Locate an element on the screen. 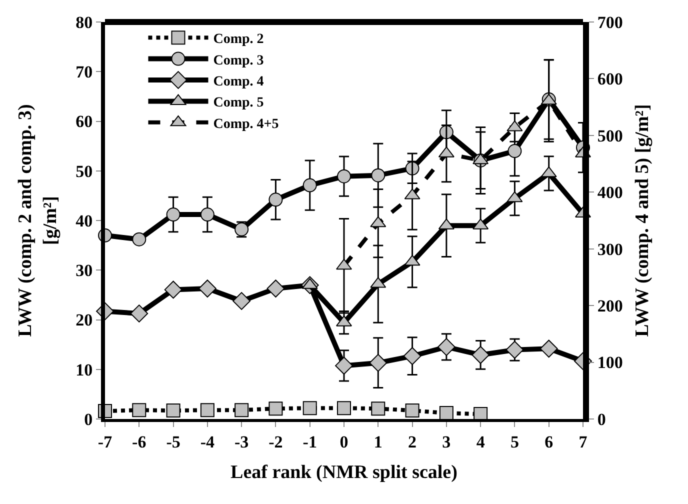 The image size is (688, 504). x-tick-label: 0 is located at coordinates (344, 442).